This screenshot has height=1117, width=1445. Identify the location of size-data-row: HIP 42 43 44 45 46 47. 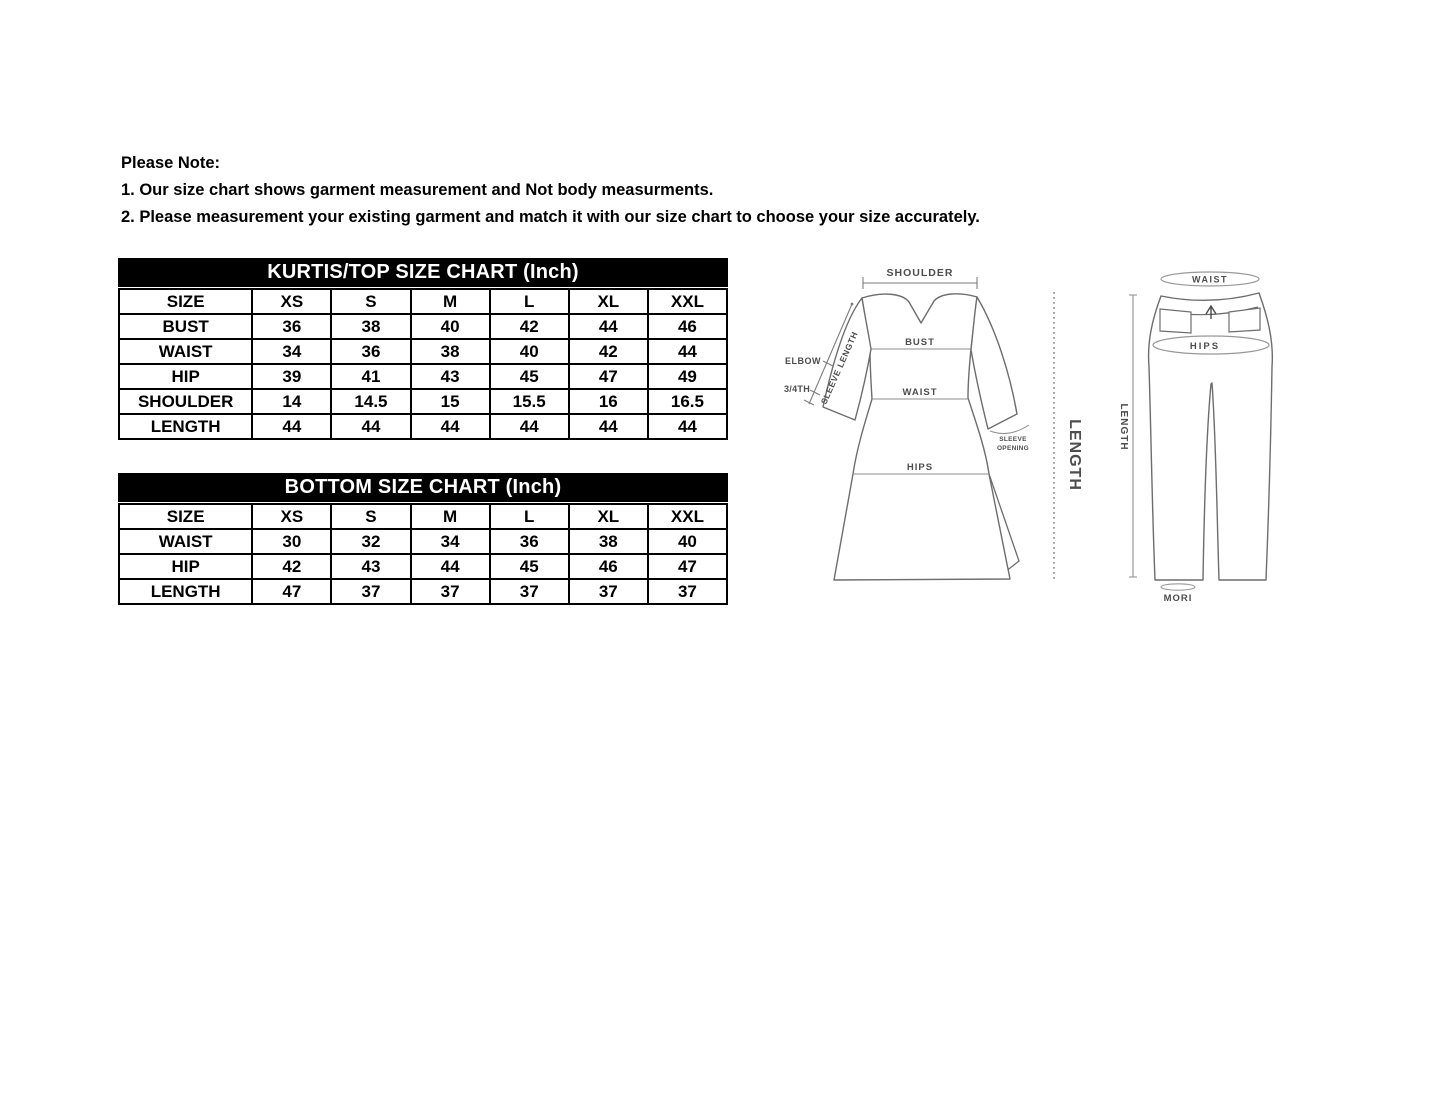
(423, 566).